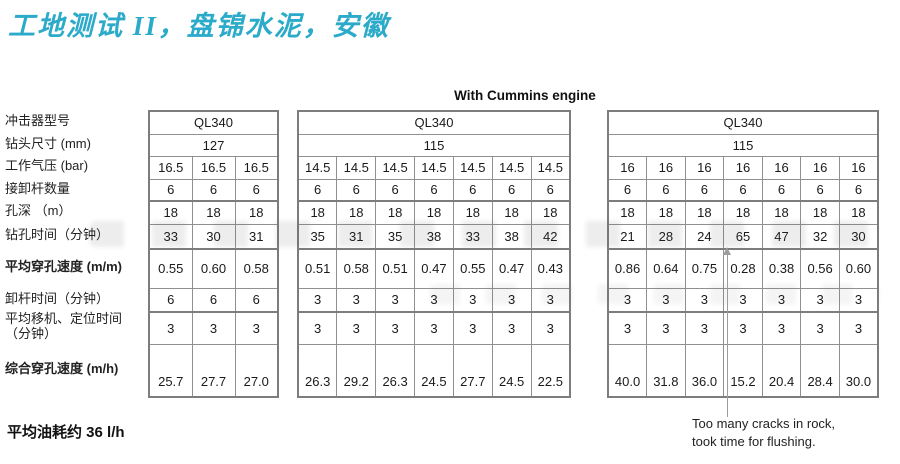 The width and height of the screenshot is (900, 464). I want to click on annotation-line: took time for flushing., so click(754, 441).